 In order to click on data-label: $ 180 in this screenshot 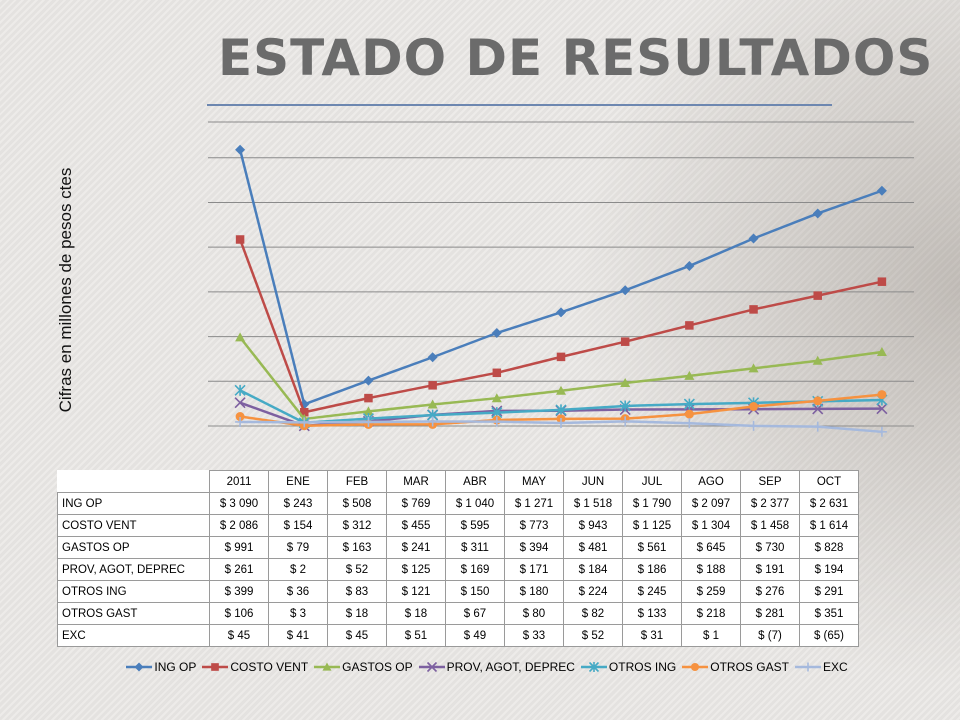, I will do `click(534, 591)`.